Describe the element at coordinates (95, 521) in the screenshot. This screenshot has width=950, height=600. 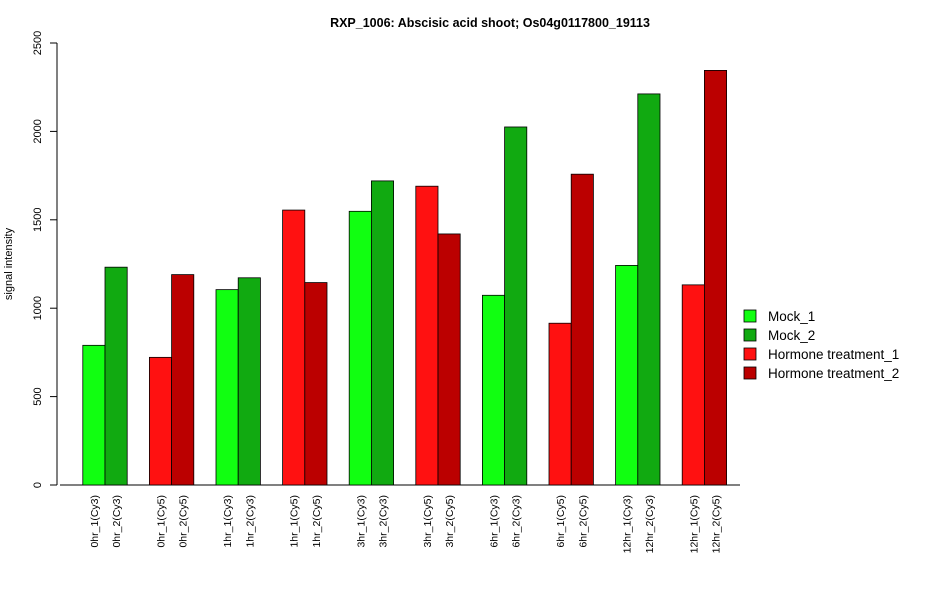
I see `x-tick-label: 0hr_1(Cy3)` at that location.